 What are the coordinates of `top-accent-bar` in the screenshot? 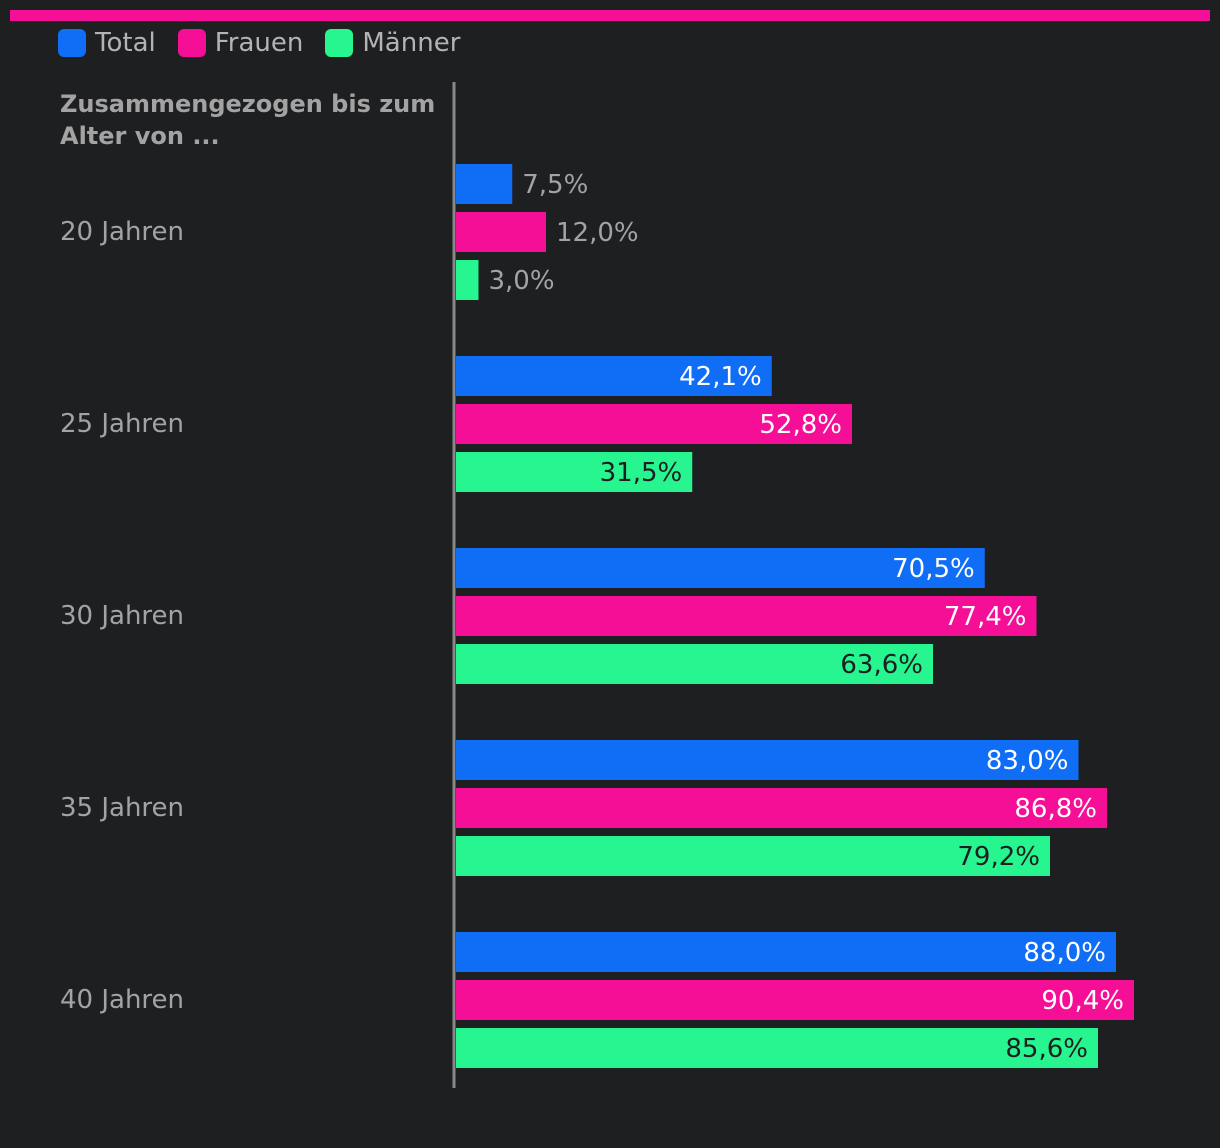 It's located at (610, 15).